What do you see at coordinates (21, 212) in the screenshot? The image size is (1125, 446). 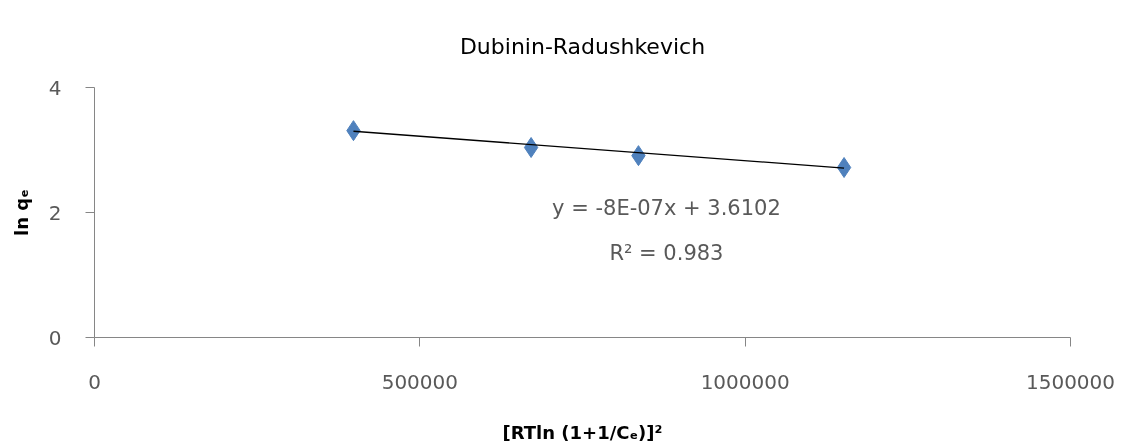 I see `y-axis-title: ln qₑ` at bounding box center [21, 212].